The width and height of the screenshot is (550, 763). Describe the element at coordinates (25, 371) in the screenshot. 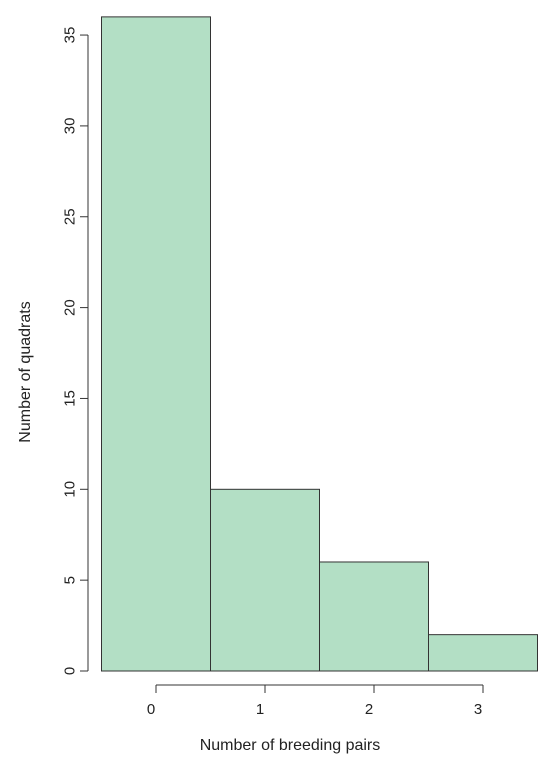

I see `y-axis-title: Number of quadrats` at that location.